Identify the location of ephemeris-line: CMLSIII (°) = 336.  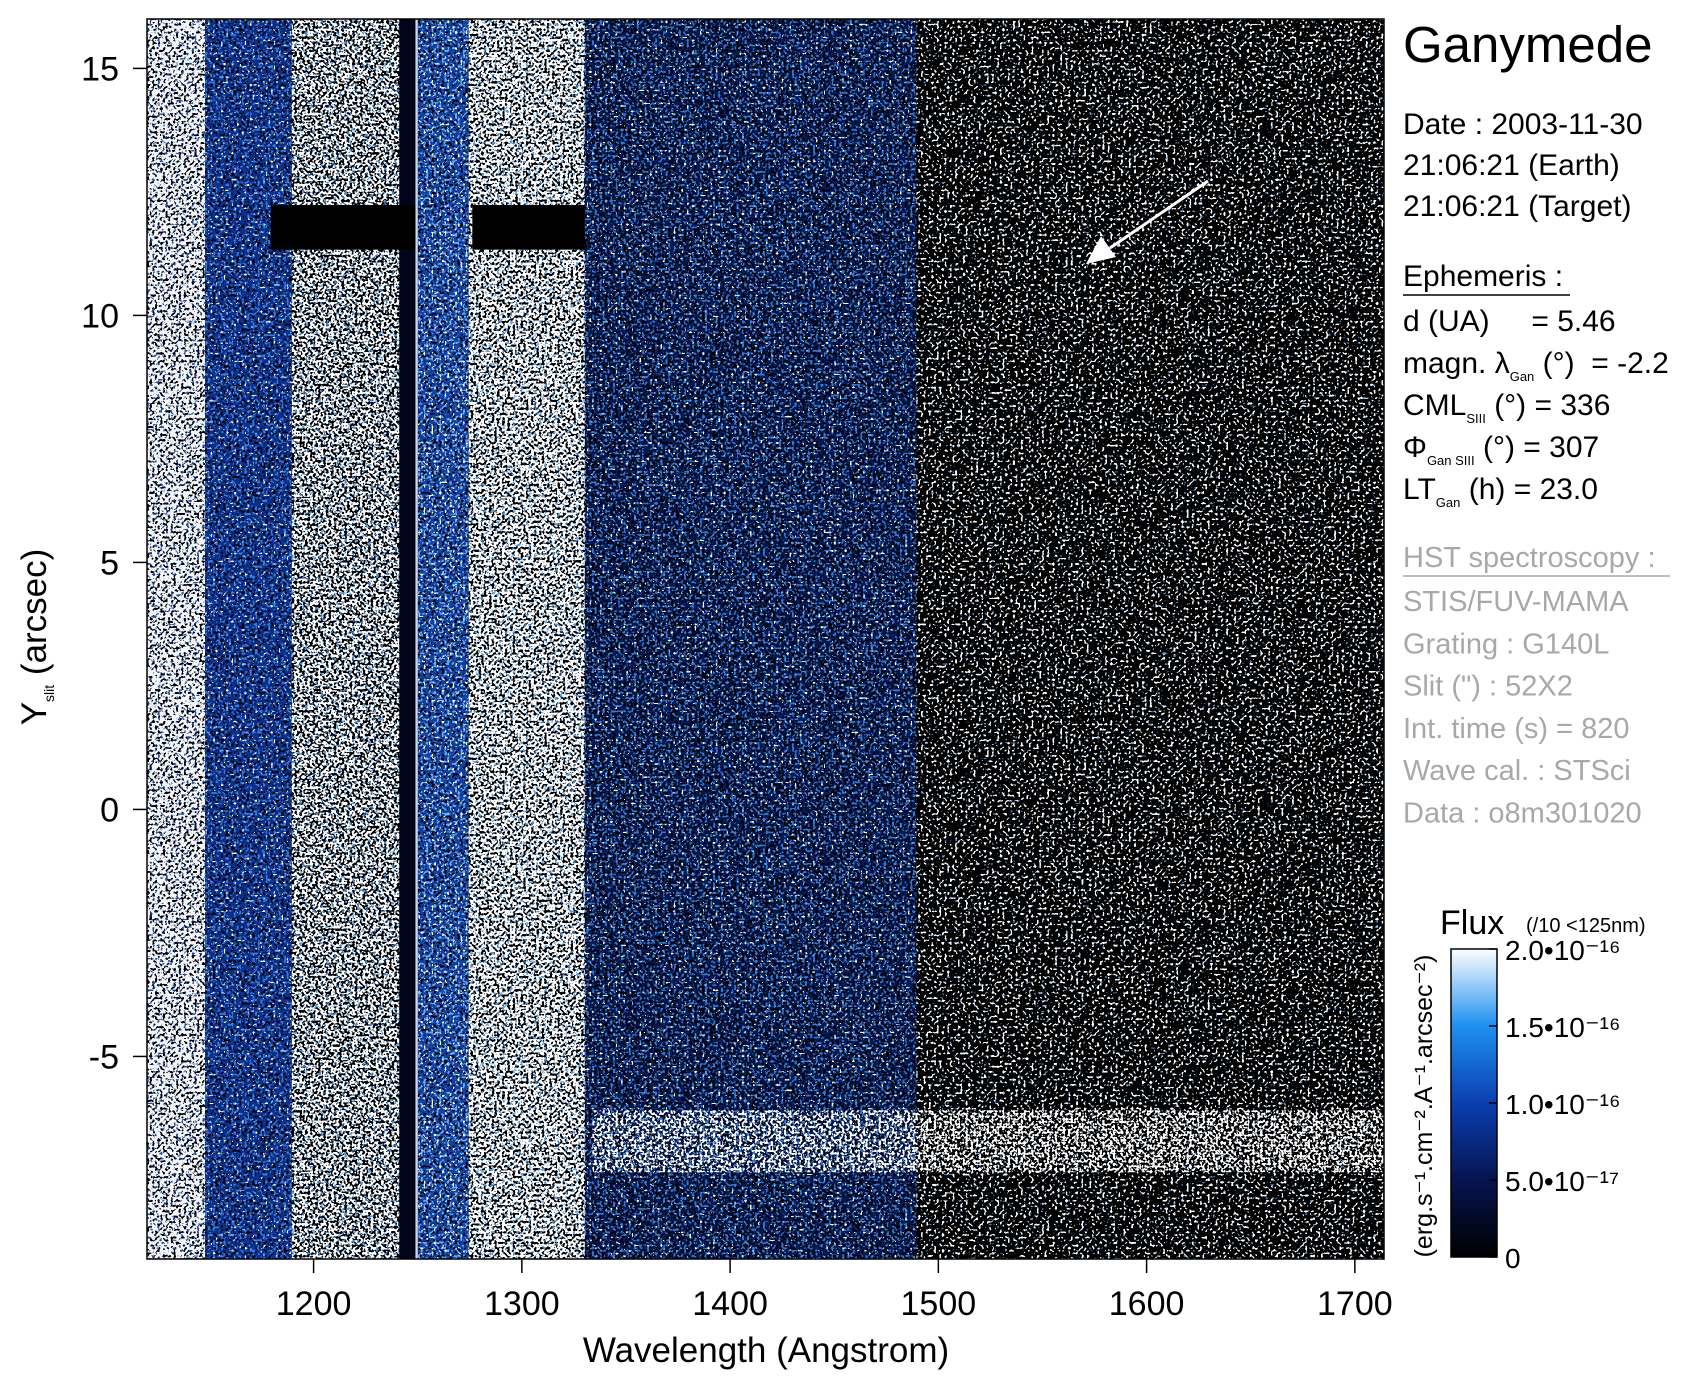
(1506, 407).